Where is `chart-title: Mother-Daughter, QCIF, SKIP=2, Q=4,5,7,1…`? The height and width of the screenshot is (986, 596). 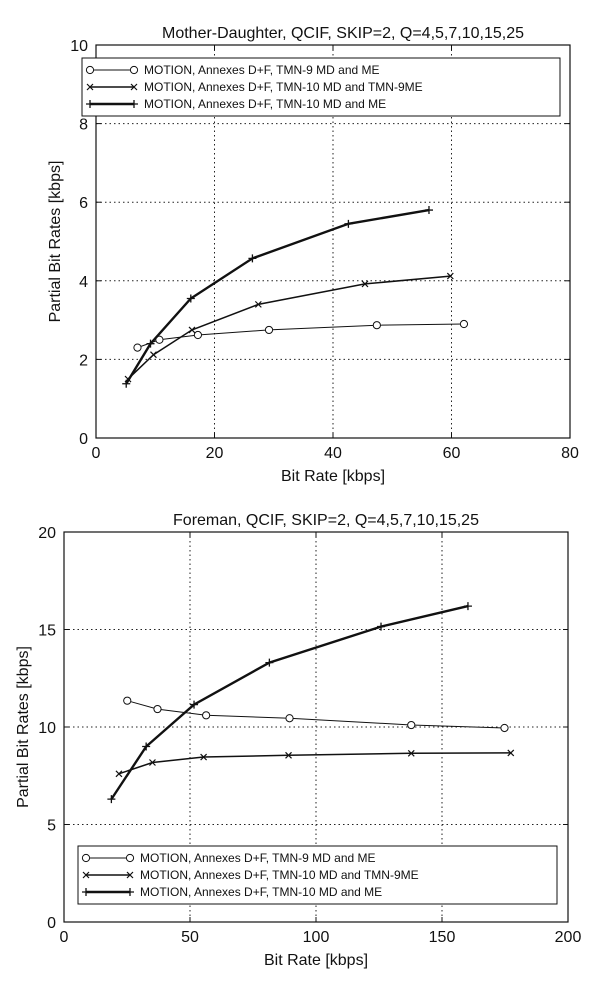 chart-title: Mother-Daughter, QCIF, SKIP=2, Q=4,5,7,1… is located at coordinates (343, 33).